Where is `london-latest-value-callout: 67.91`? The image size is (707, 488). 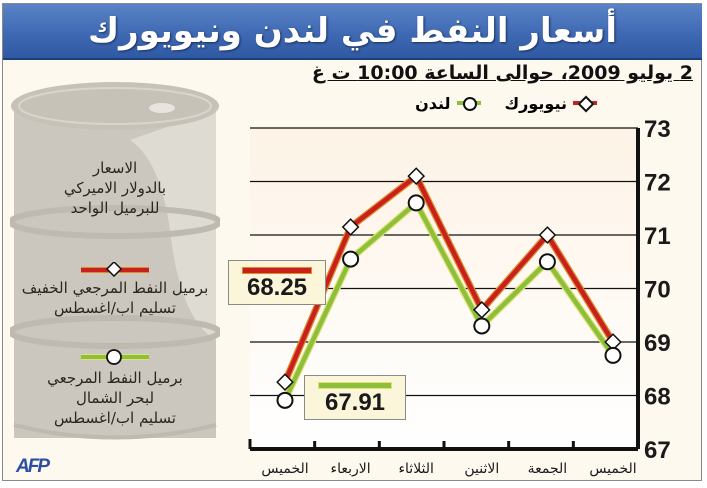 london-latest-value-callout: 67.91 is located at coordinates (355, 397).